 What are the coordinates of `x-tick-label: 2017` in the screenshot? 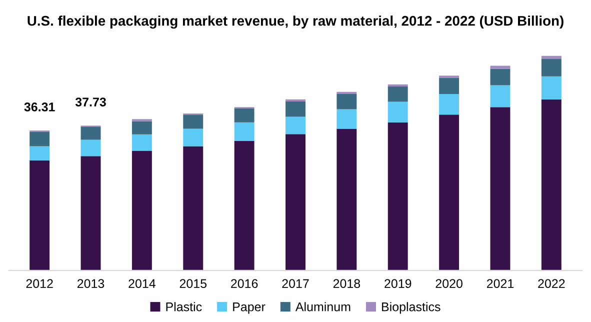 It's located at (295, 283).